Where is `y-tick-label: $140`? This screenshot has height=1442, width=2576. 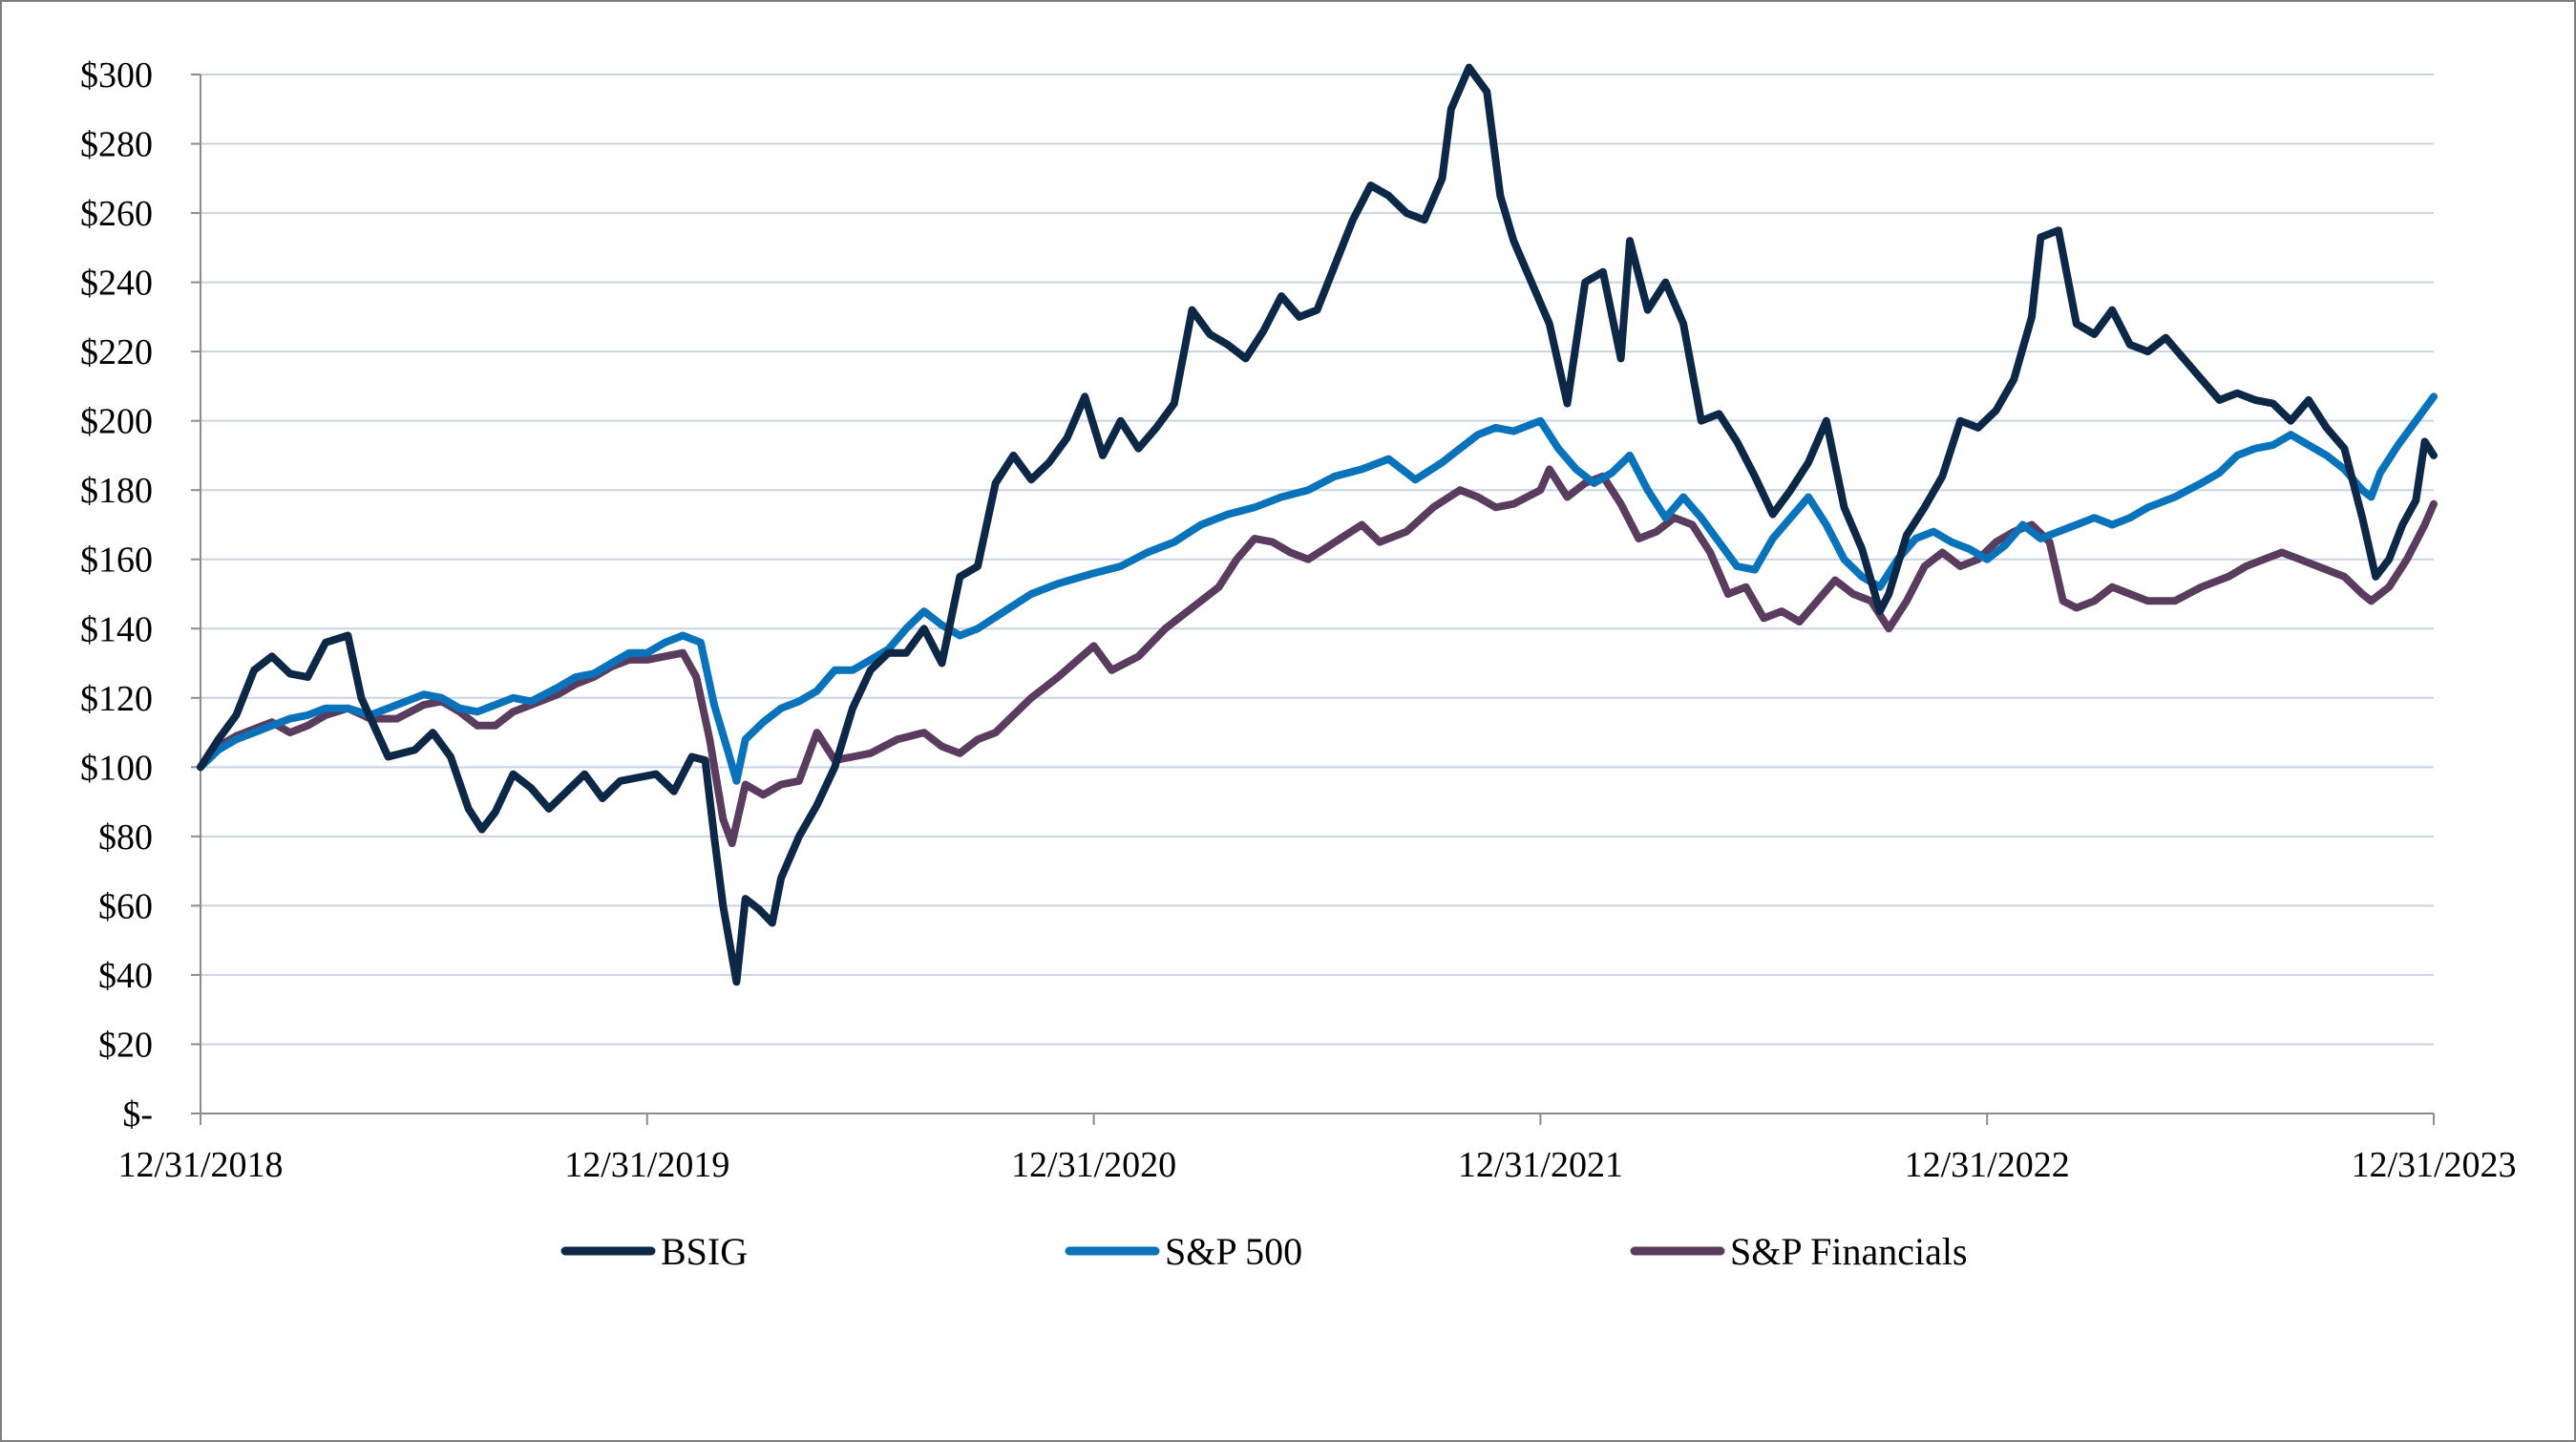 y-tick-label: $140 is located at coordinates (116, 629).